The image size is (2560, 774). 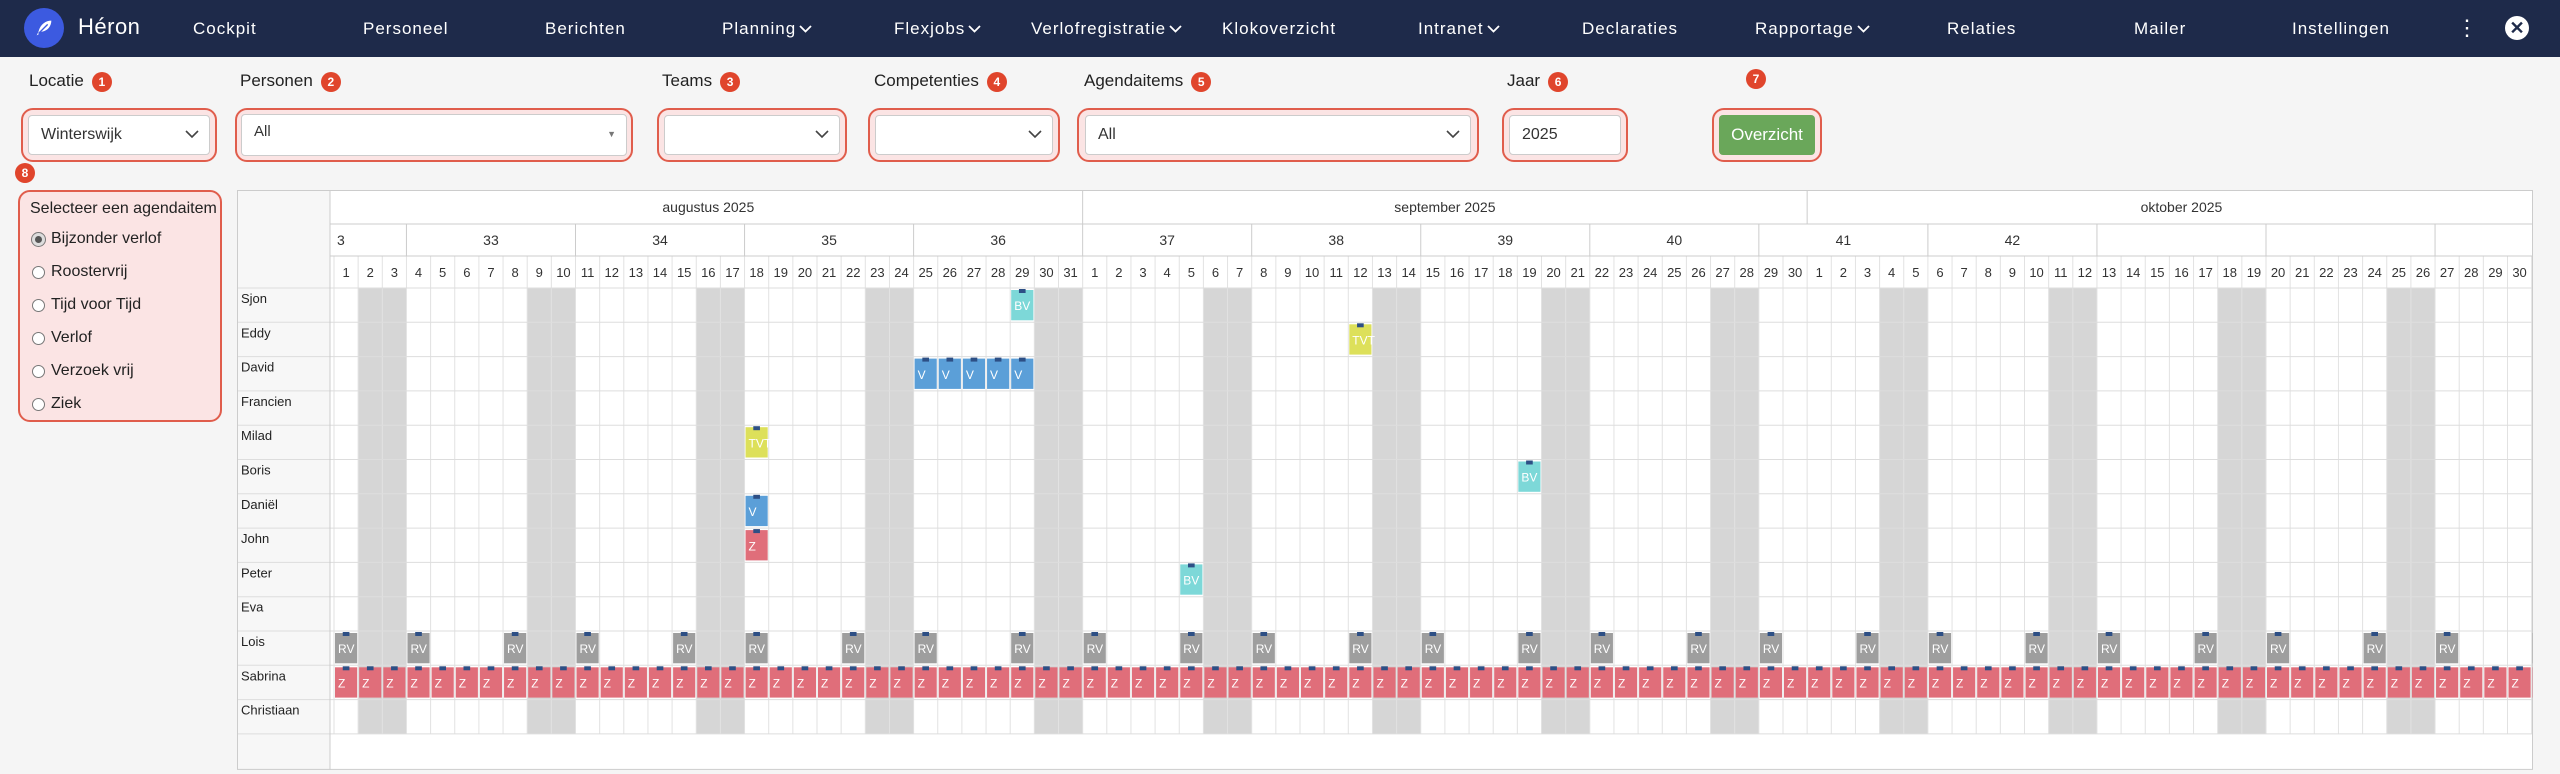 I want to click on nav-intranet: Intranet, so click(x=1459, y=29).